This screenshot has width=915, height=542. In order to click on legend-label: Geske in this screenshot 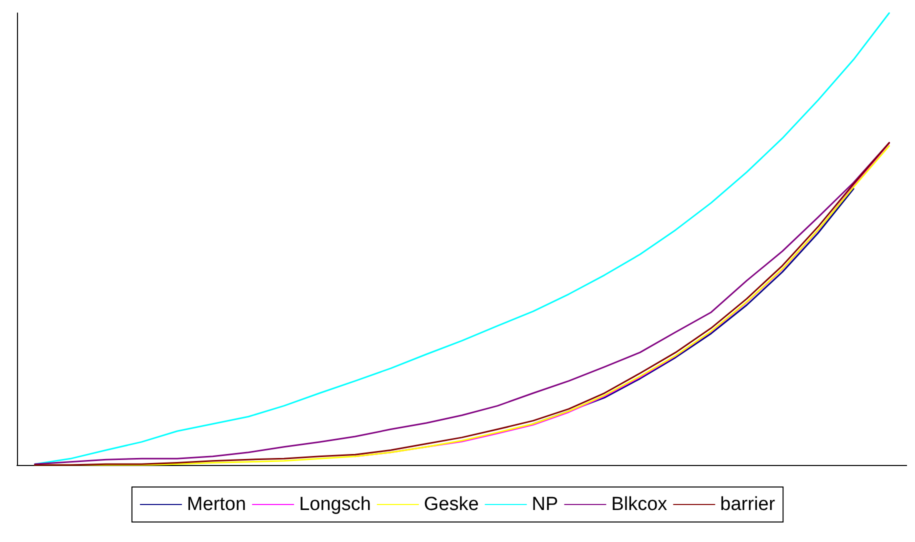, I will do `click(451, 504)`.